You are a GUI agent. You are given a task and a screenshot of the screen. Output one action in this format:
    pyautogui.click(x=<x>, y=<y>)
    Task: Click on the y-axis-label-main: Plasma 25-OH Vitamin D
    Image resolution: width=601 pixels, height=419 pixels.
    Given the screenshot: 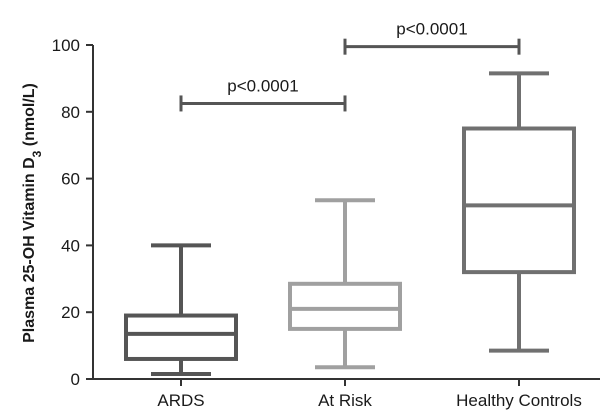 What is the action you would take?
    pyautogui.click(x=29, y=250)
    